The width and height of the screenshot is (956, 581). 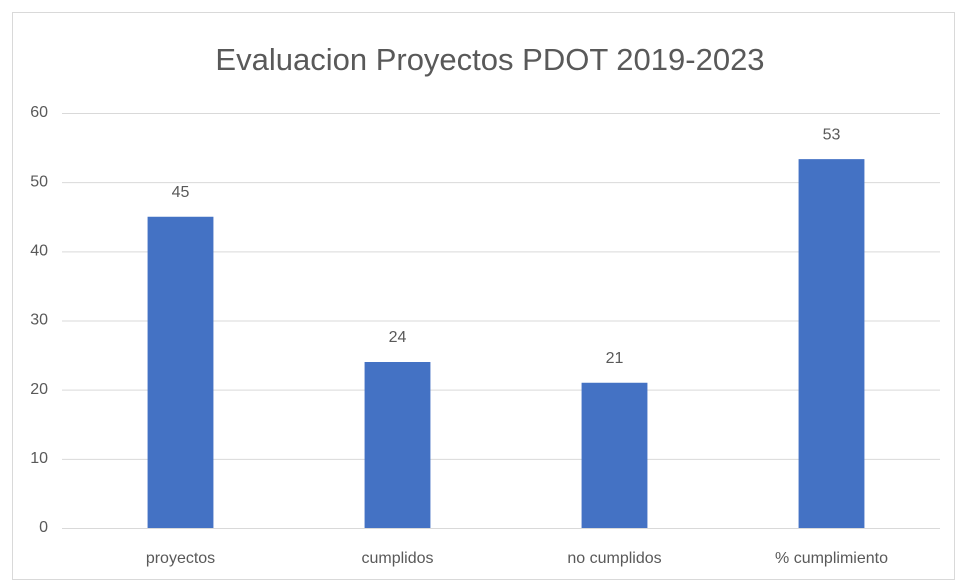 What do you see at coordinates (39, 181) in the screenshot?
I see `y-tick-label: 50` at bounding box center [39, 181].